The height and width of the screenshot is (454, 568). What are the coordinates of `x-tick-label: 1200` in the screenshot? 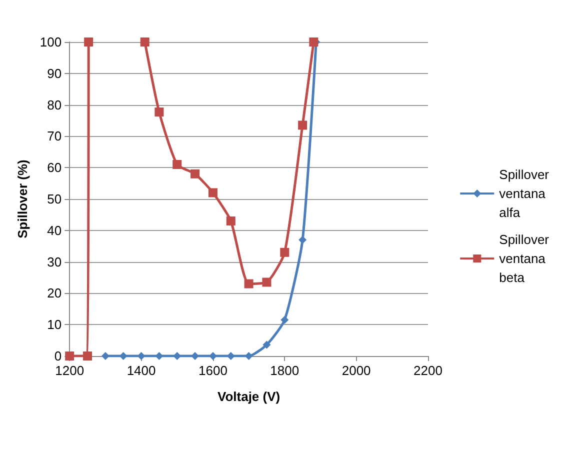 It's located at (69, 370).